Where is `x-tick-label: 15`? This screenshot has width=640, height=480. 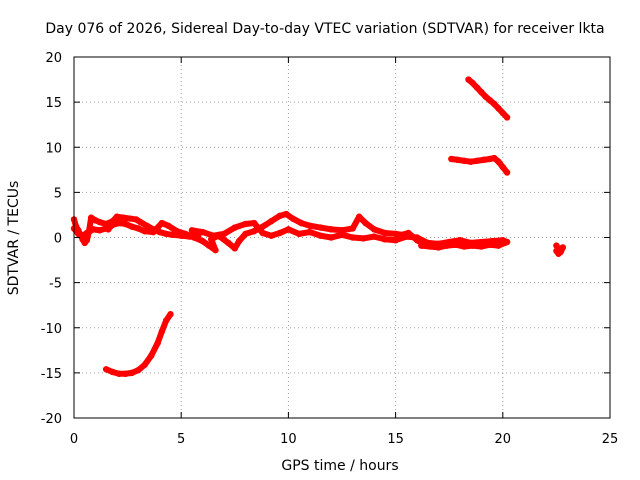
x-tick-label: 15 is located at coordinates (395, 439).